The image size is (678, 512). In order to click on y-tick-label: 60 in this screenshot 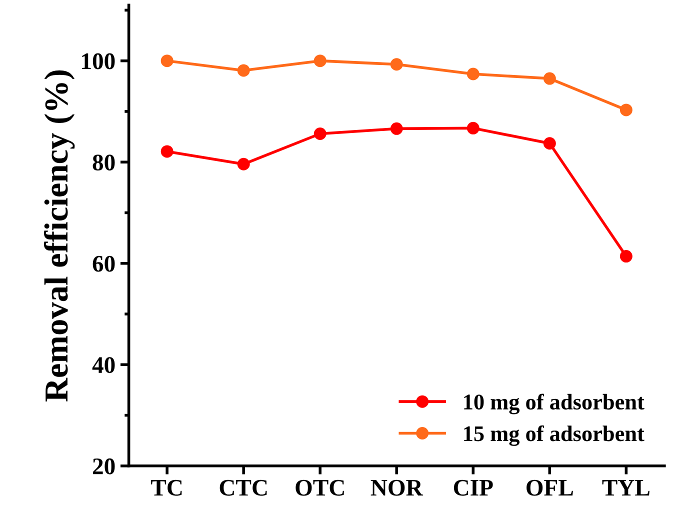, I will do `click(103, 264)`.